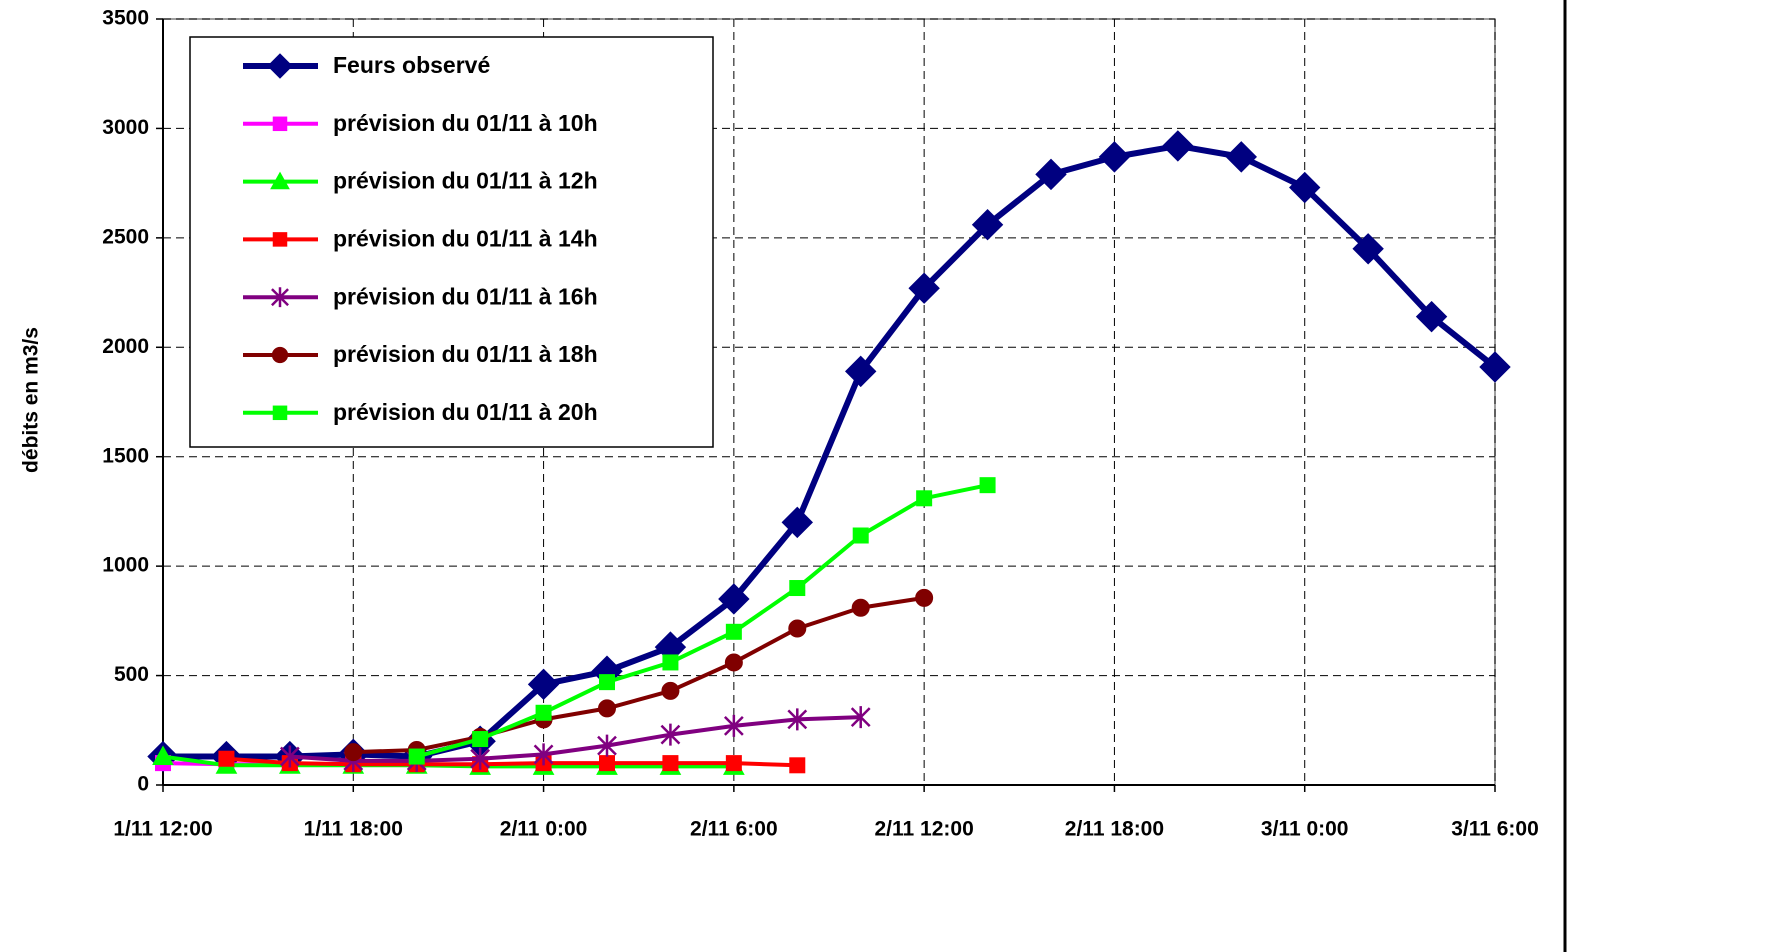 The height and width of the screenshot is (952, 1773). What do you see at coordinates (465, 412) in the screenshot?
I see `legend-label: prévision du 01/11 à 20h` at bounding box center [465, 412].